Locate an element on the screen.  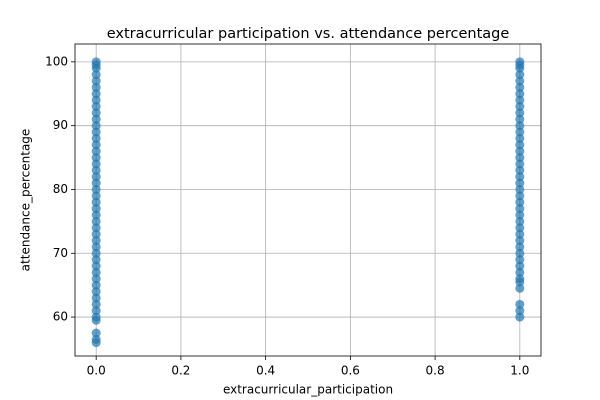
y-axis-label: attendance_percentage is located at coordinates (26, 200).